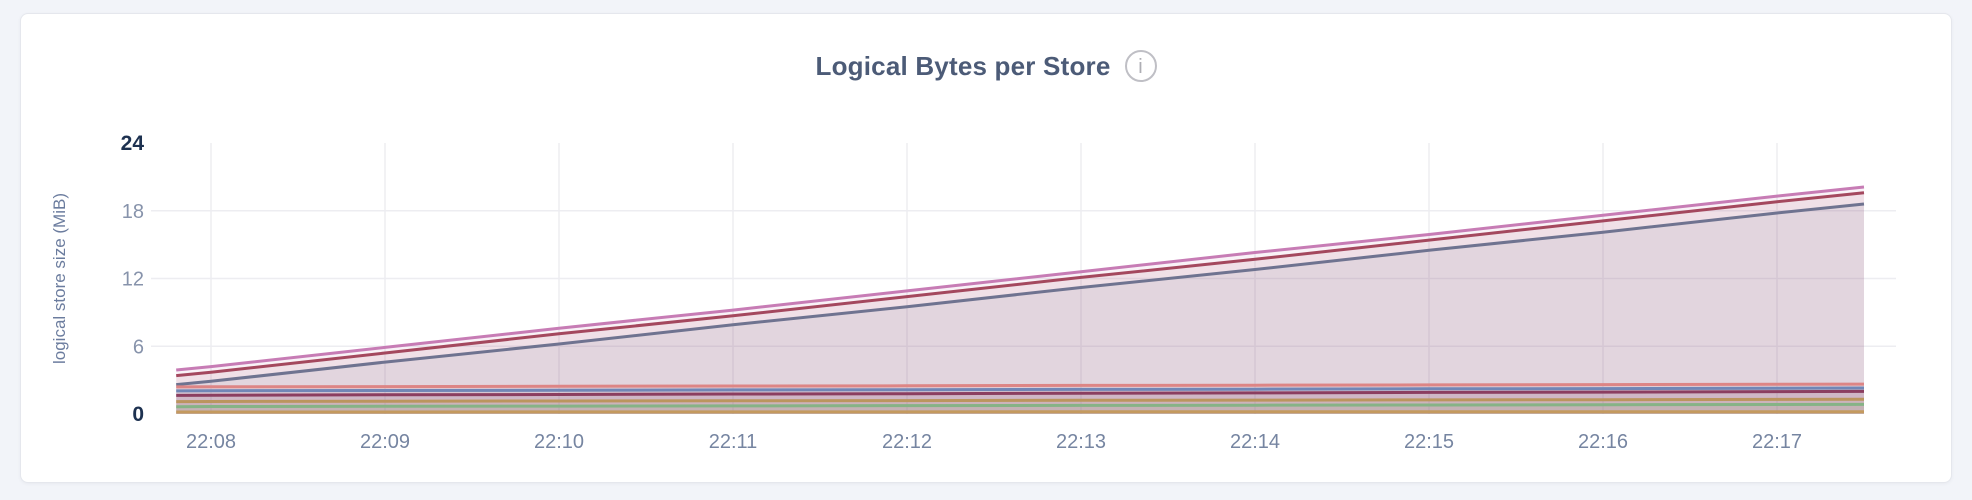 This screenshot has height=500, width=1972. I want to click on chart-title: Logical Bytes per Store, so click(963, 65).